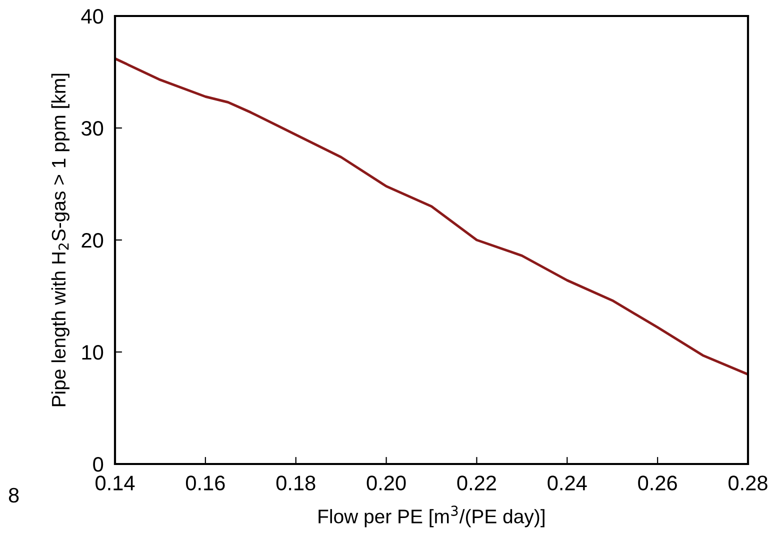 This screenshot has width=774, height=560. I want to click on x-tick-label: 0.18, so click(296, 483).